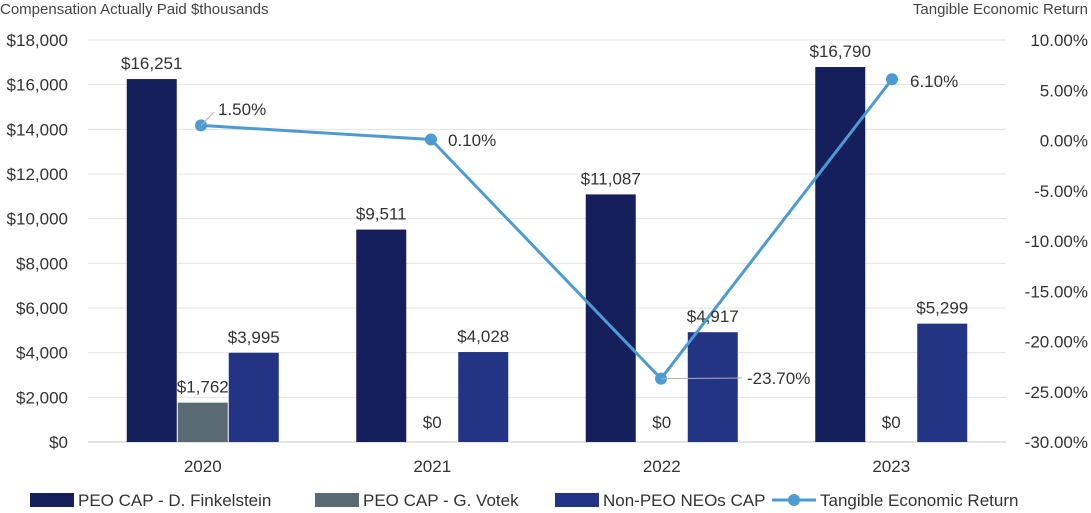 The width and height of the screenshot is (1091, 513). I want to click on line-value-label: 0.10%, so click(472, 140).